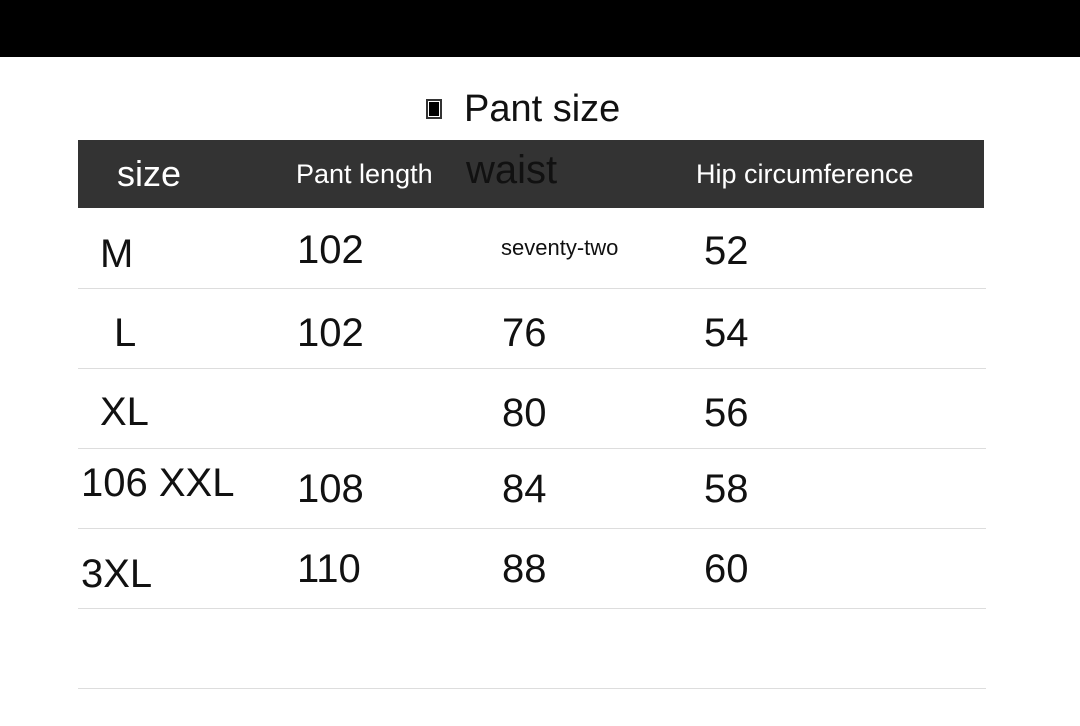 The width and height of the screenshot is (1080, 726). I want to click on header-waist: waist, so click(512, 169).